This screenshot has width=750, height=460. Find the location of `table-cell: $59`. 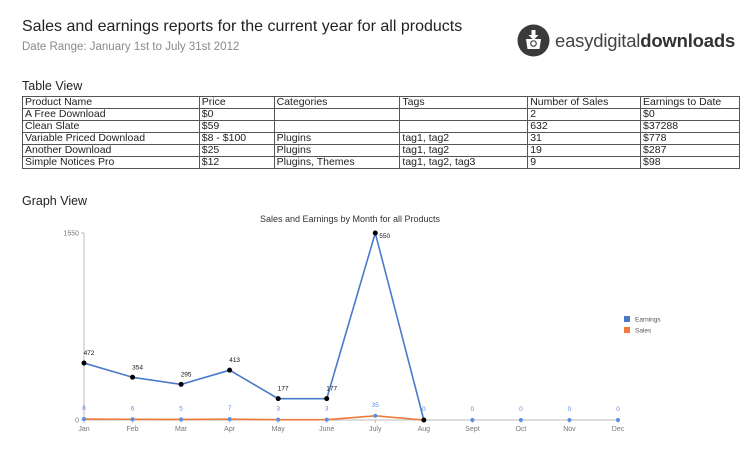

table-cell: $59 is located at coordinates (236, 126).